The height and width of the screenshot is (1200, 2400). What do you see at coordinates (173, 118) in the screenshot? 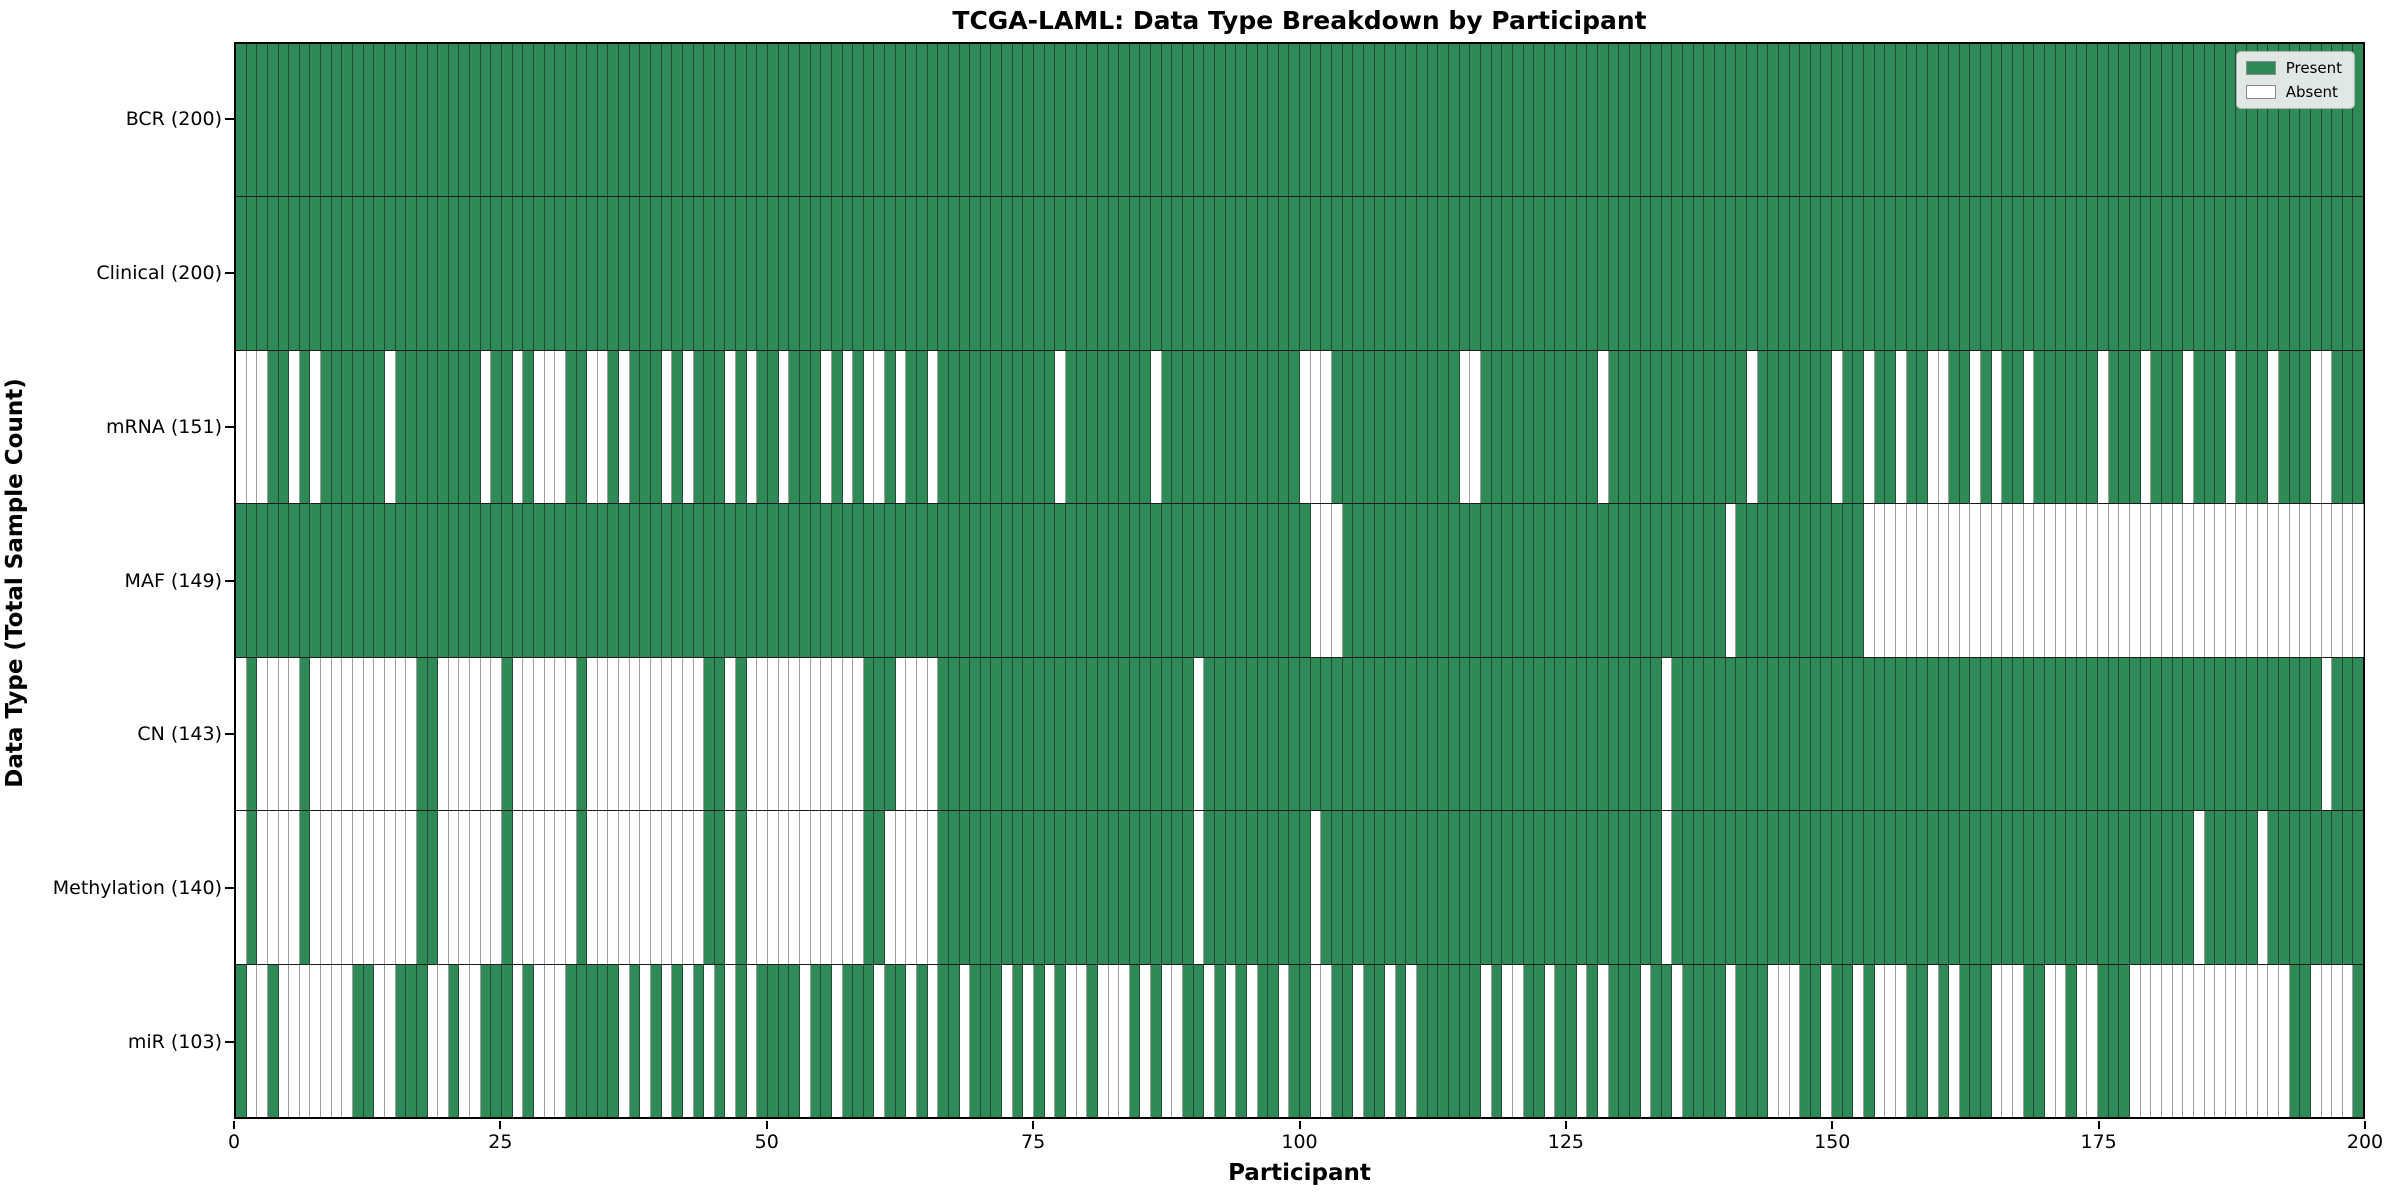
I see `ytick-label-BCR: BCR (200)` at bounding box center [173, 118].